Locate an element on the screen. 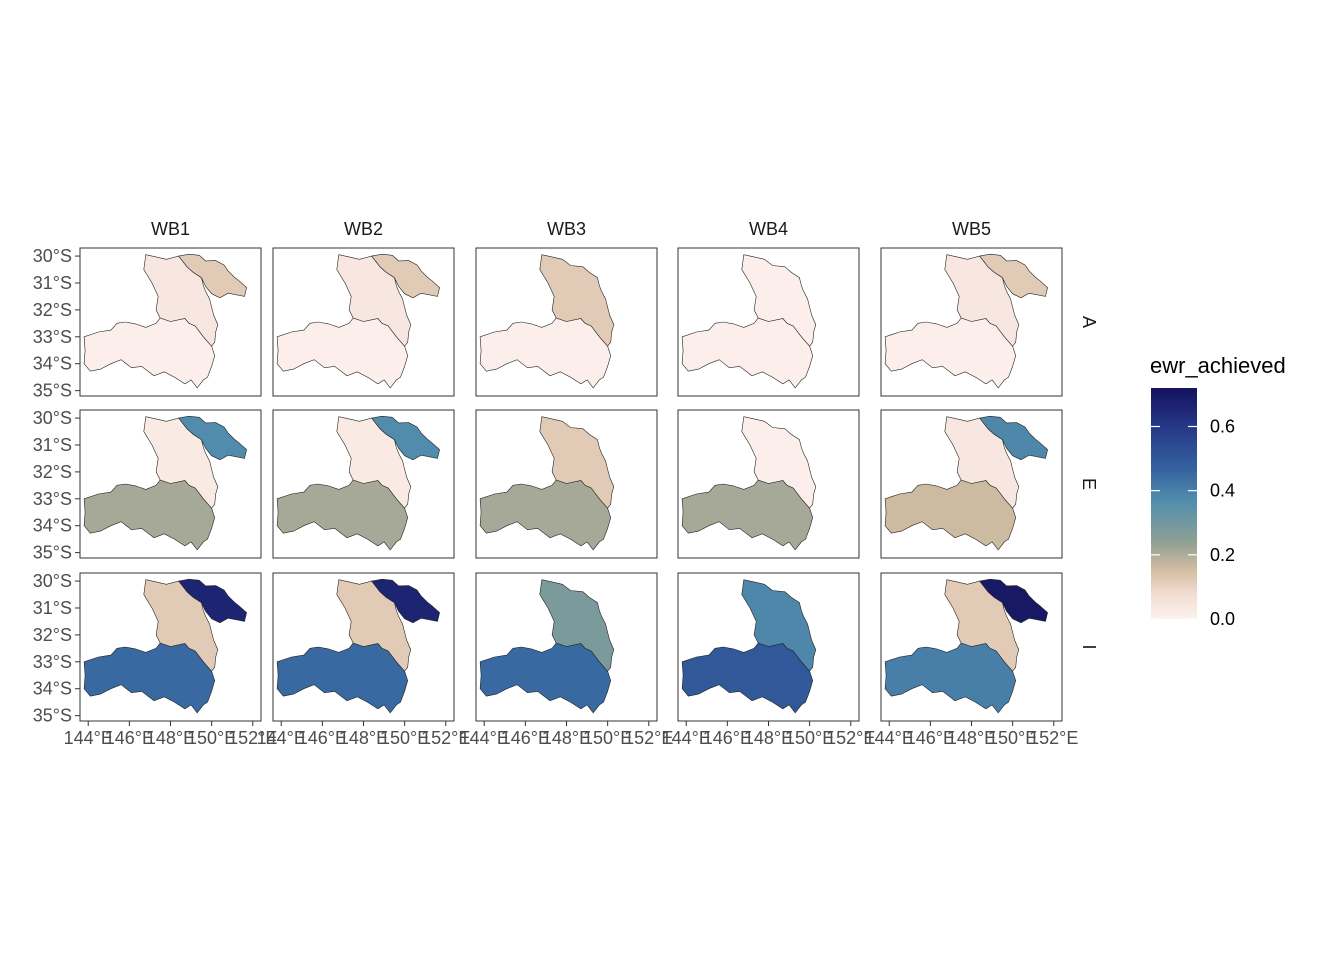 The height and width of the screenshot is (960, 1344). facet-panel-E-WB1 is located at coordinates (170, 484).